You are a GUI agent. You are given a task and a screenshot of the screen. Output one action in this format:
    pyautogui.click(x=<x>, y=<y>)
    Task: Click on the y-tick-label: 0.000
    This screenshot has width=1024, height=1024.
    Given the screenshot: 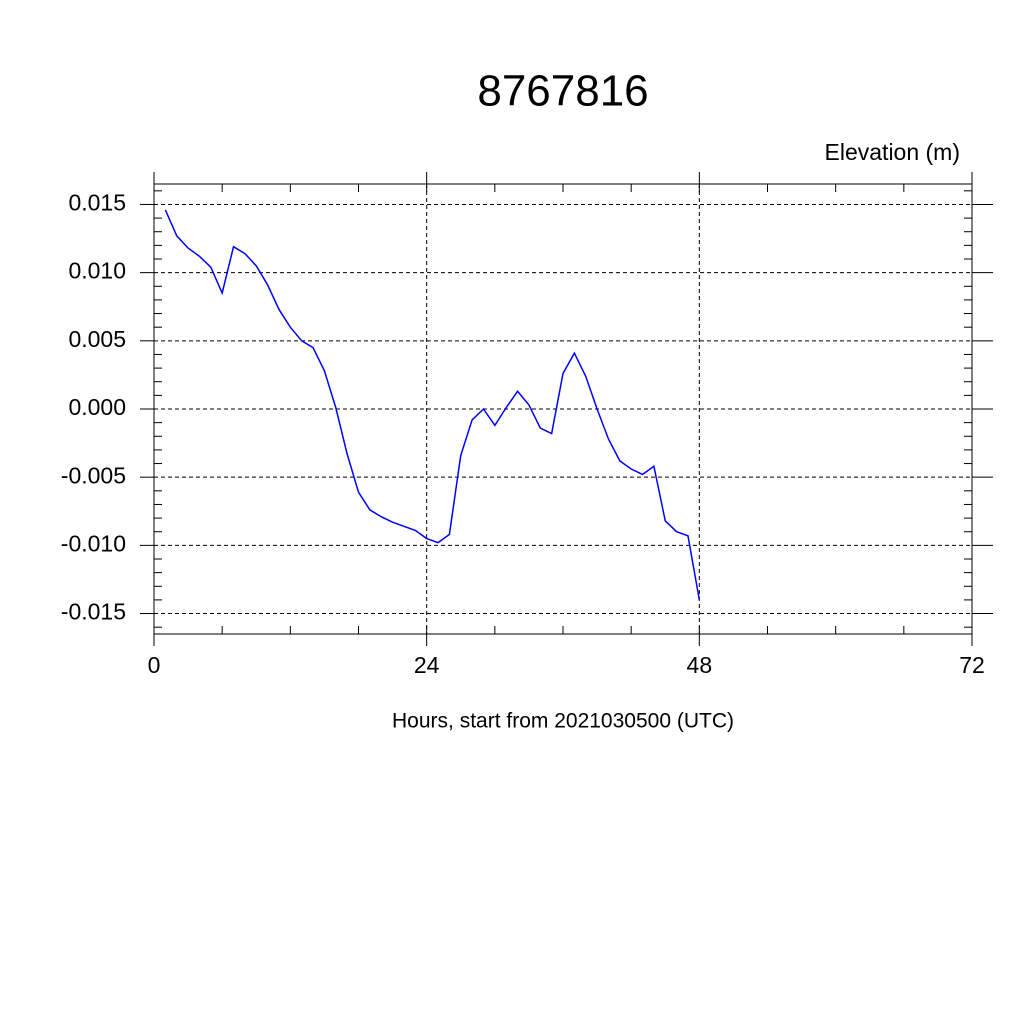 What is the action you would take?
    pyautogui.click(x=97, y=407)
    